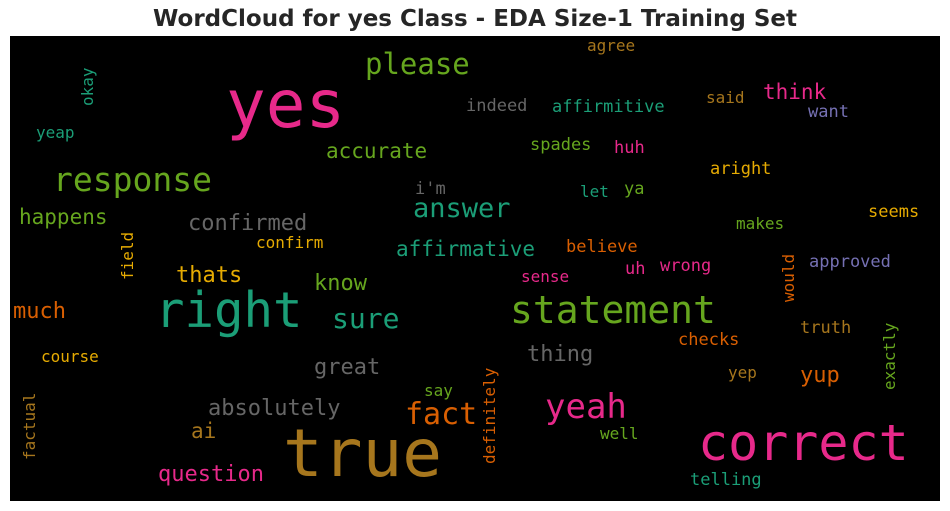  I want to click on word-think: think, so click(794, 92).